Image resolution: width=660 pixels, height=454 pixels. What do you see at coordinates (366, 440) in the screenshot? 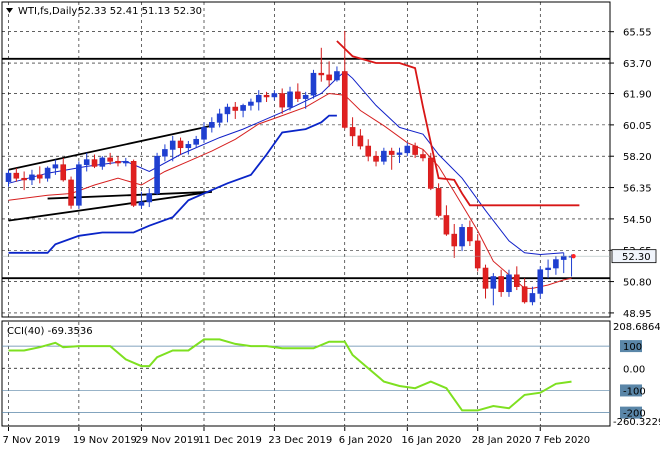
I see `time-label: 6 Jan 2020` at bounding box center [366, 440].